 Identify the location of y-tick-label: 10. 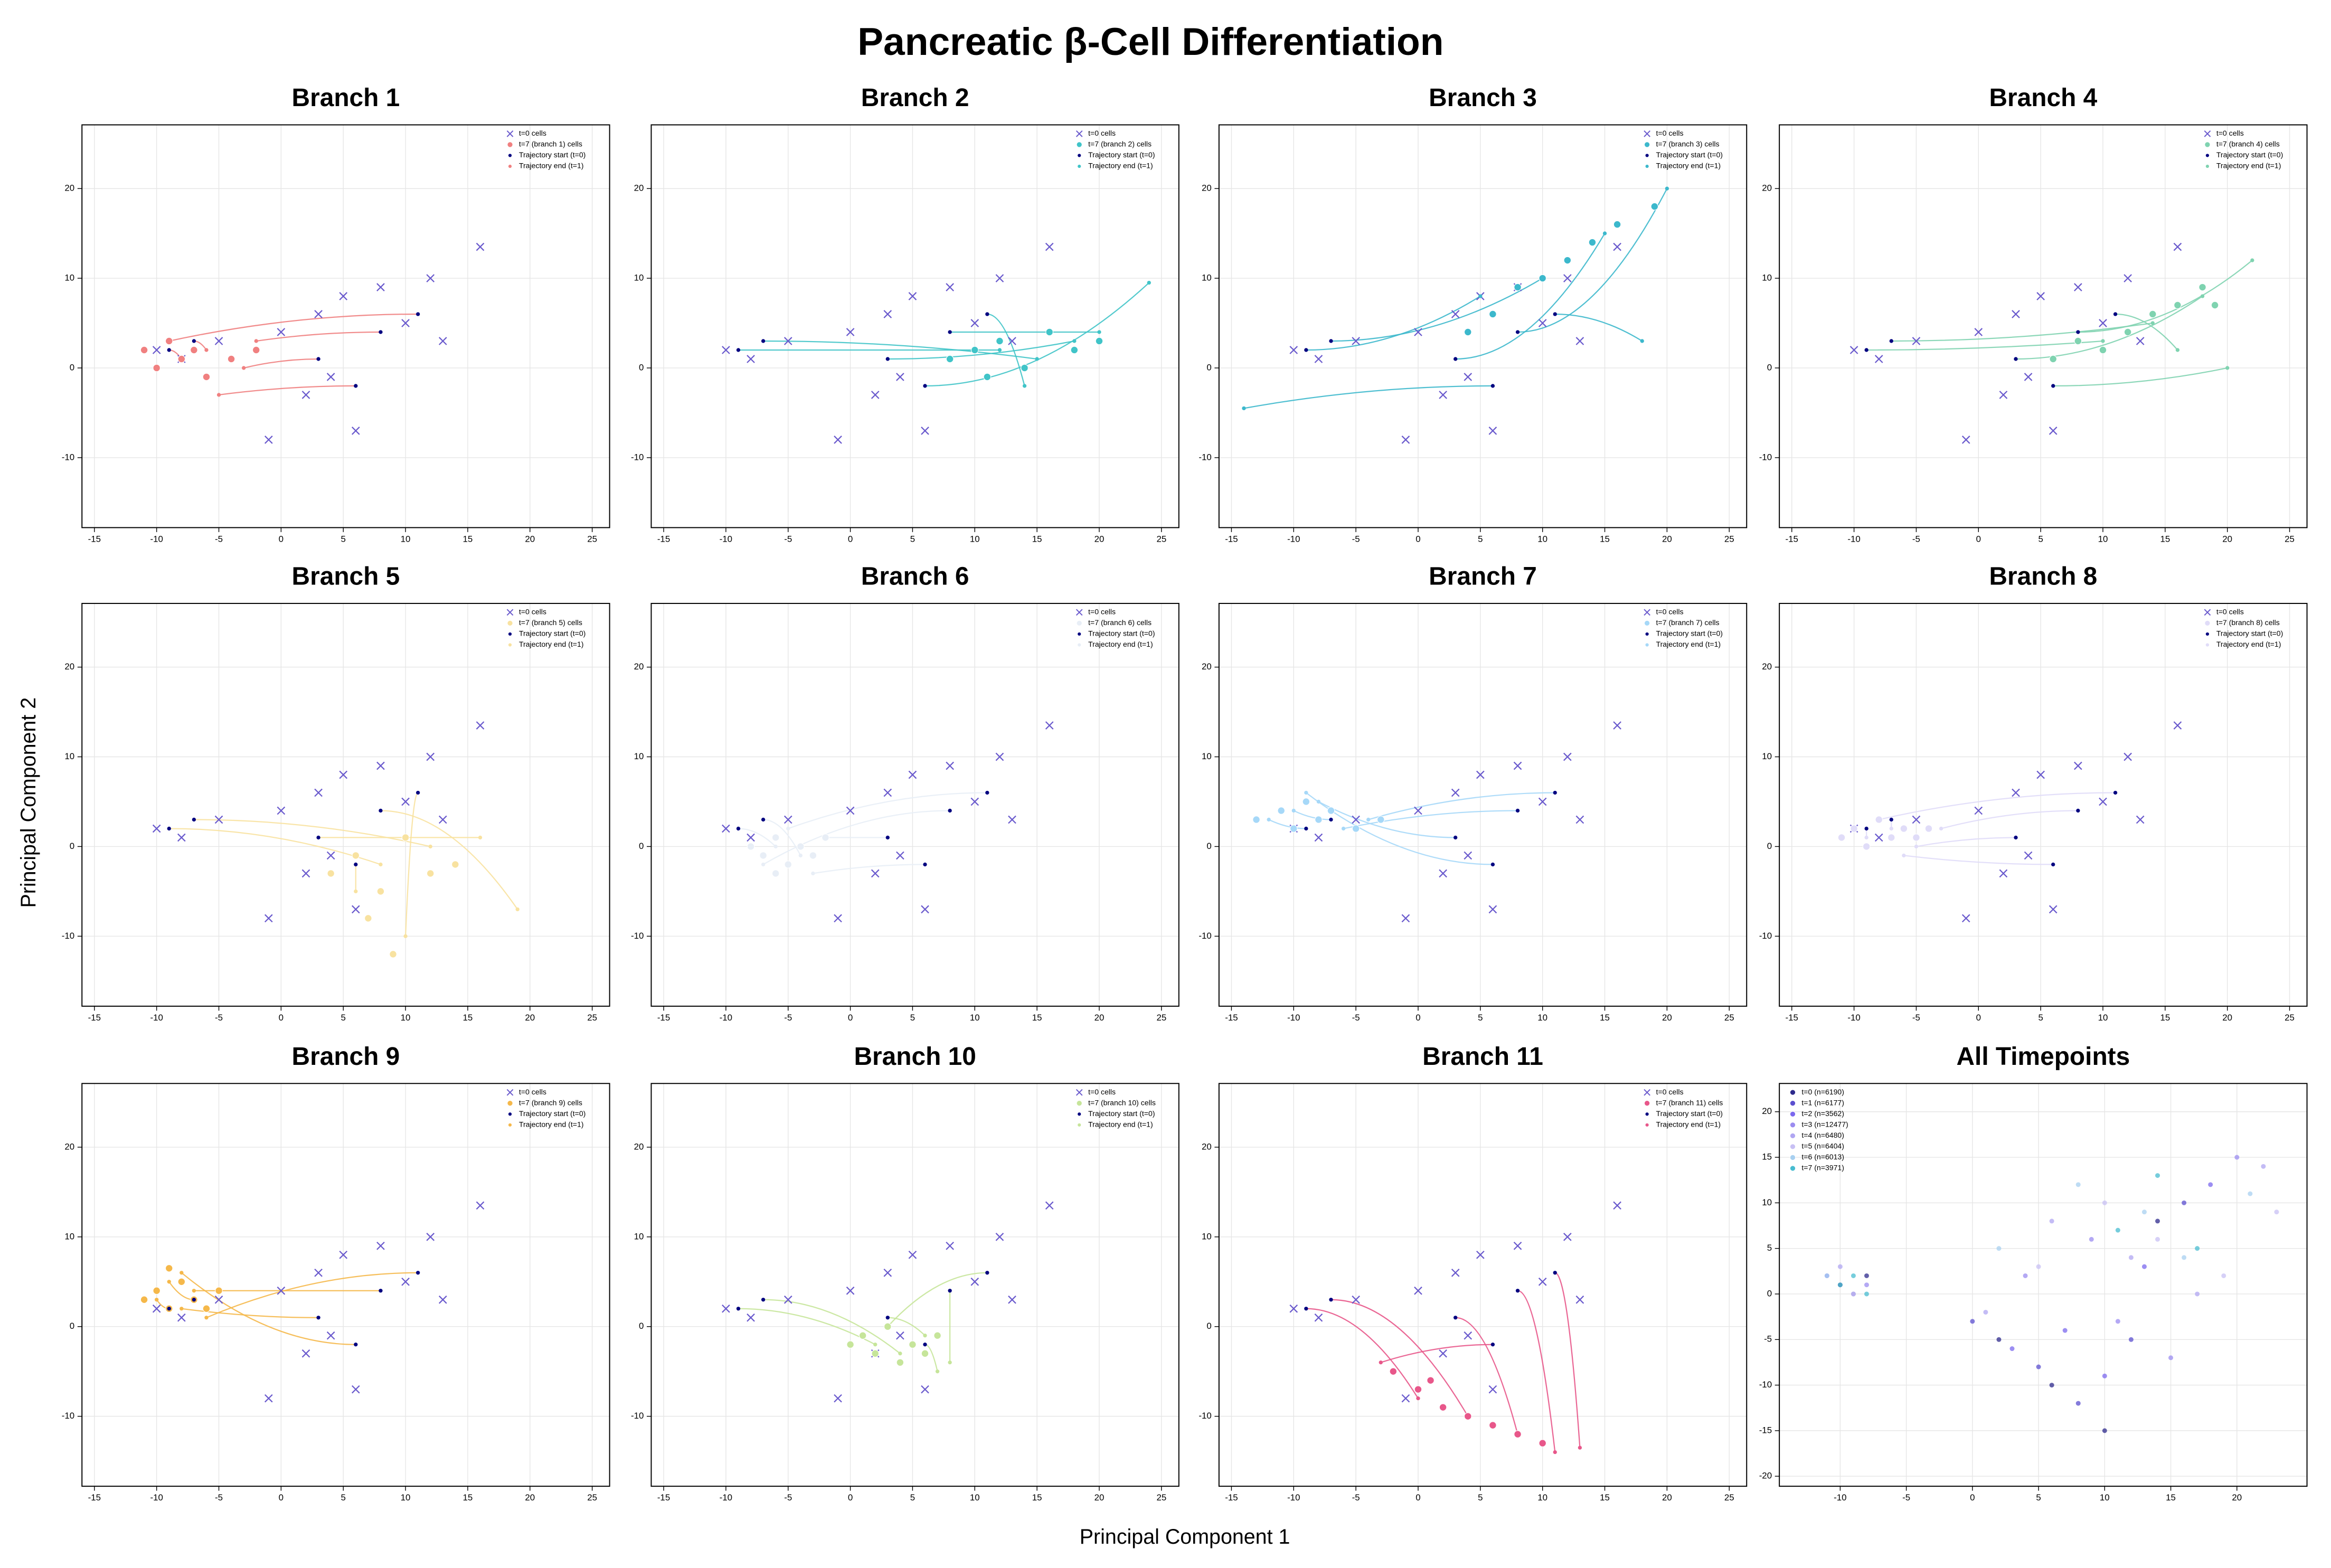
(639, 277).